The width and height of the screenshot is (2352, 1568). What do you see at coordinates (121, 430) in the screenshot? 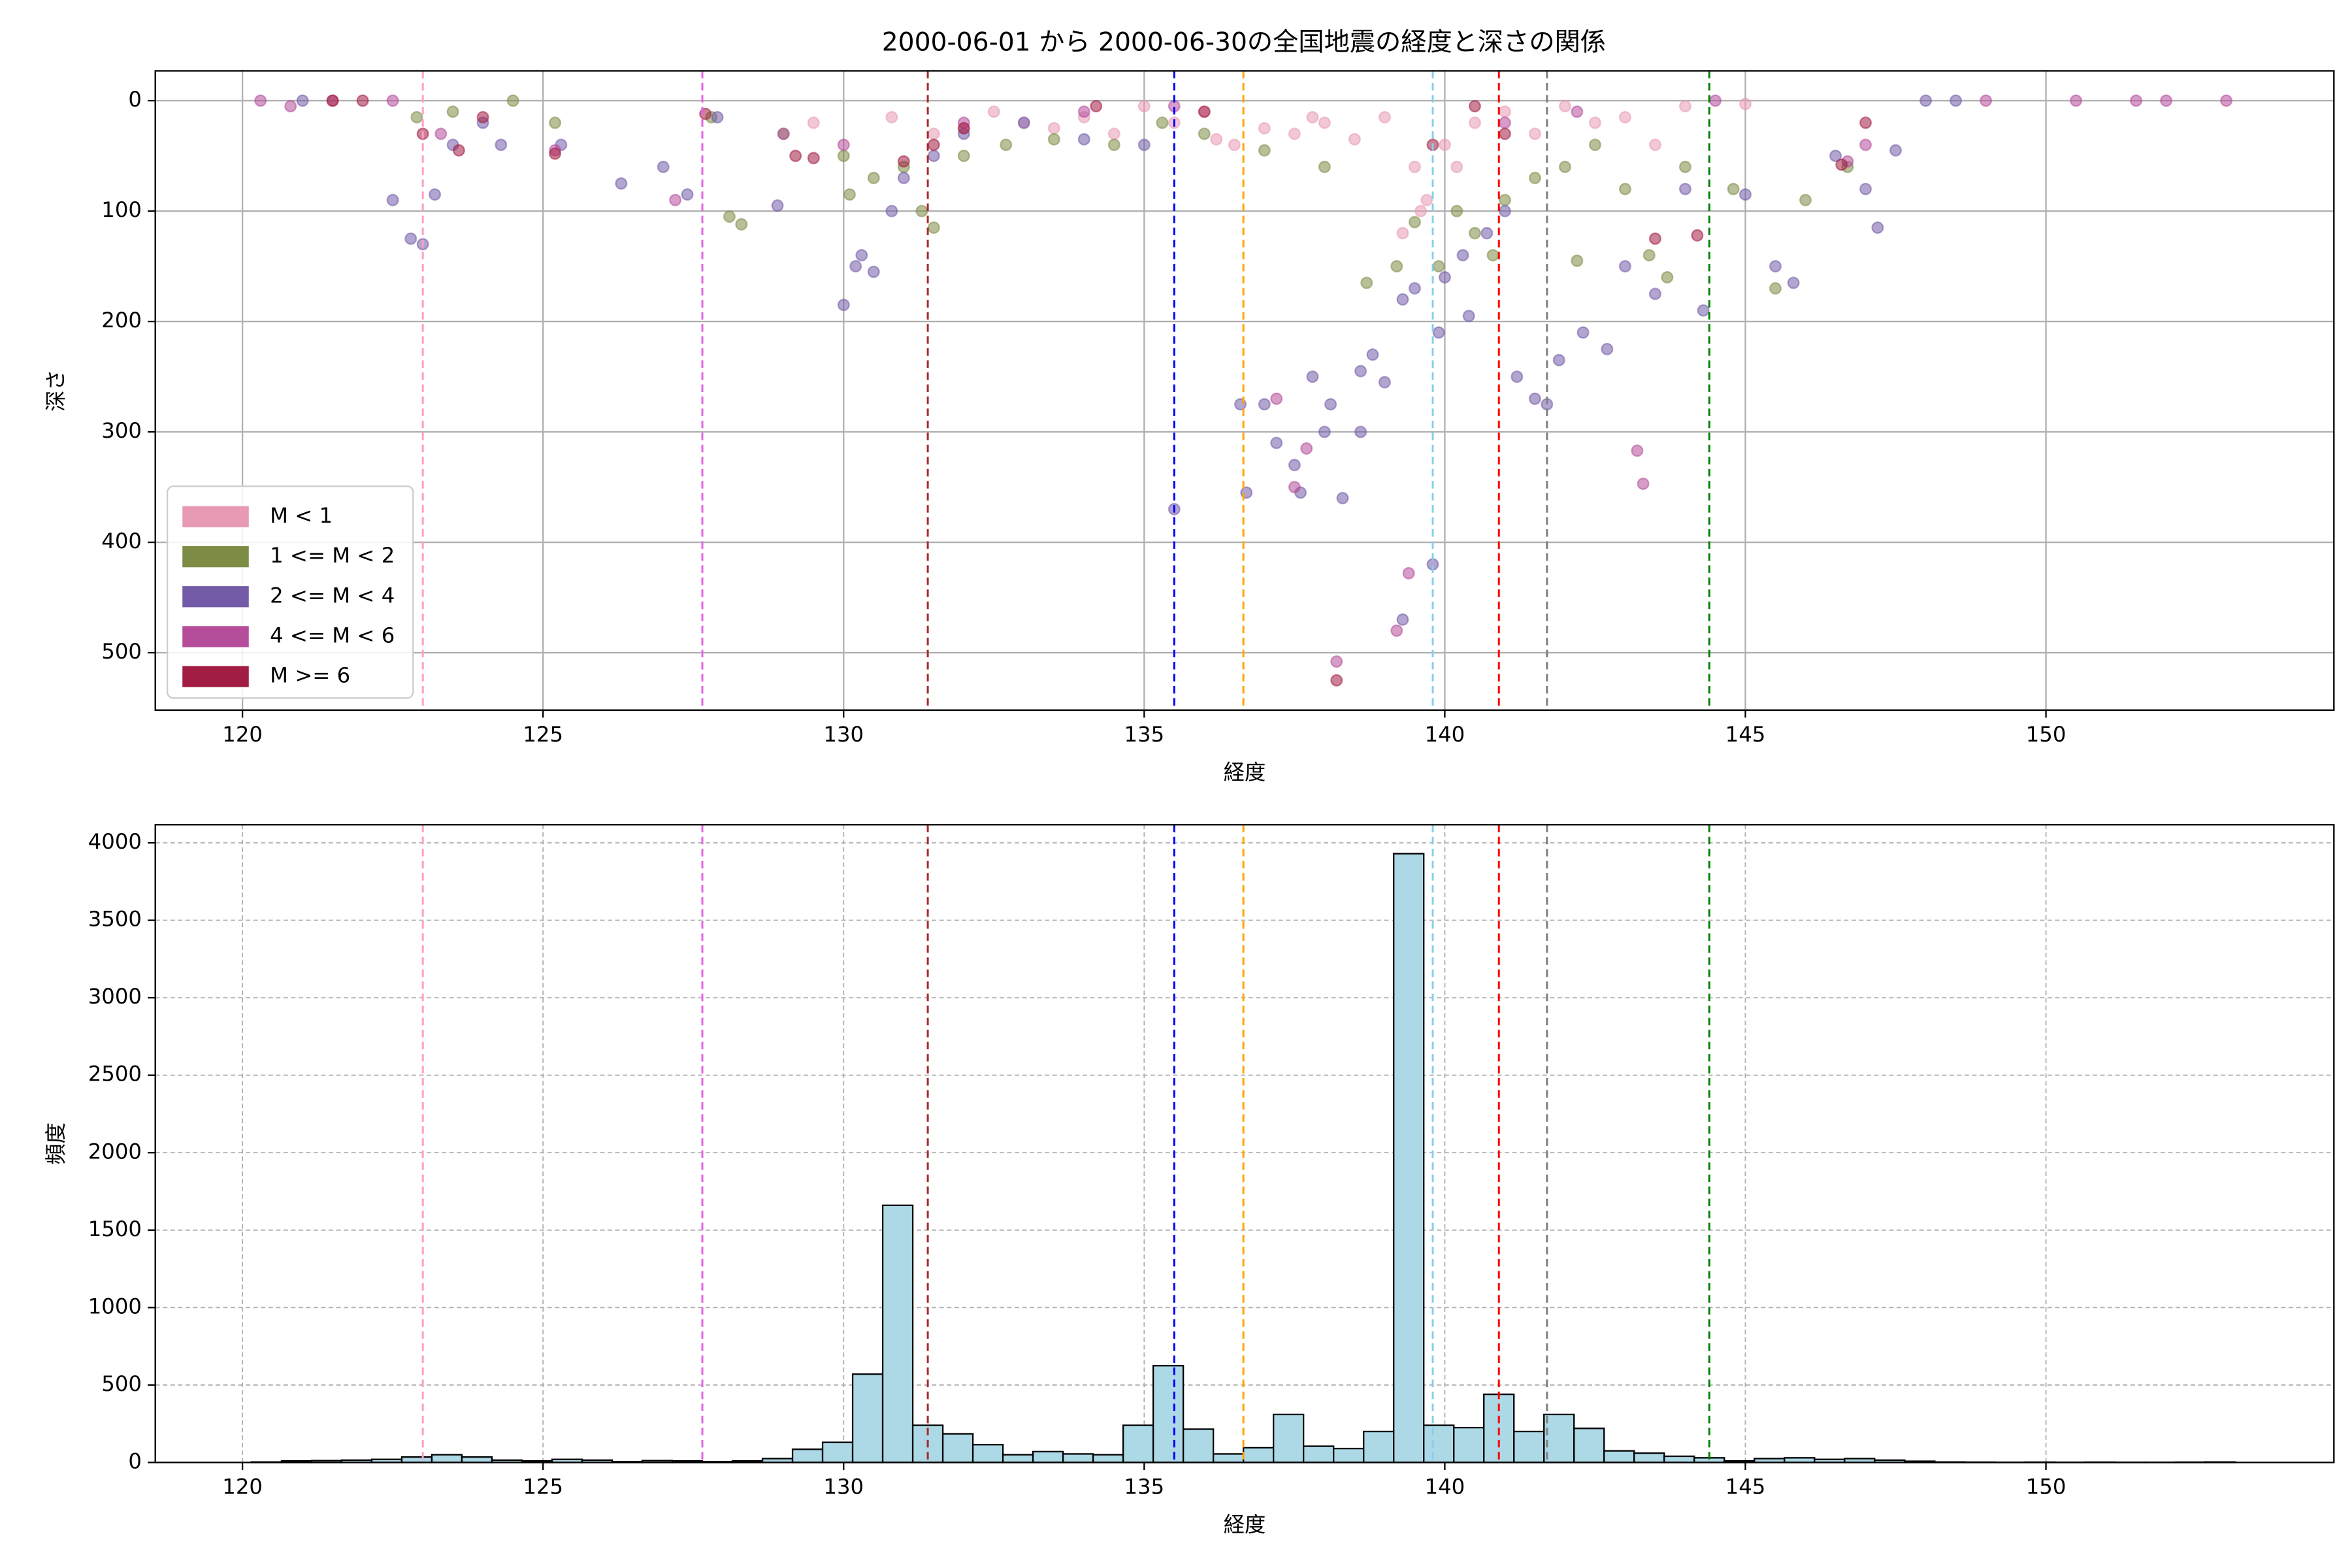
I see `y-tick-label: 300` at bounding box center [121, 430].